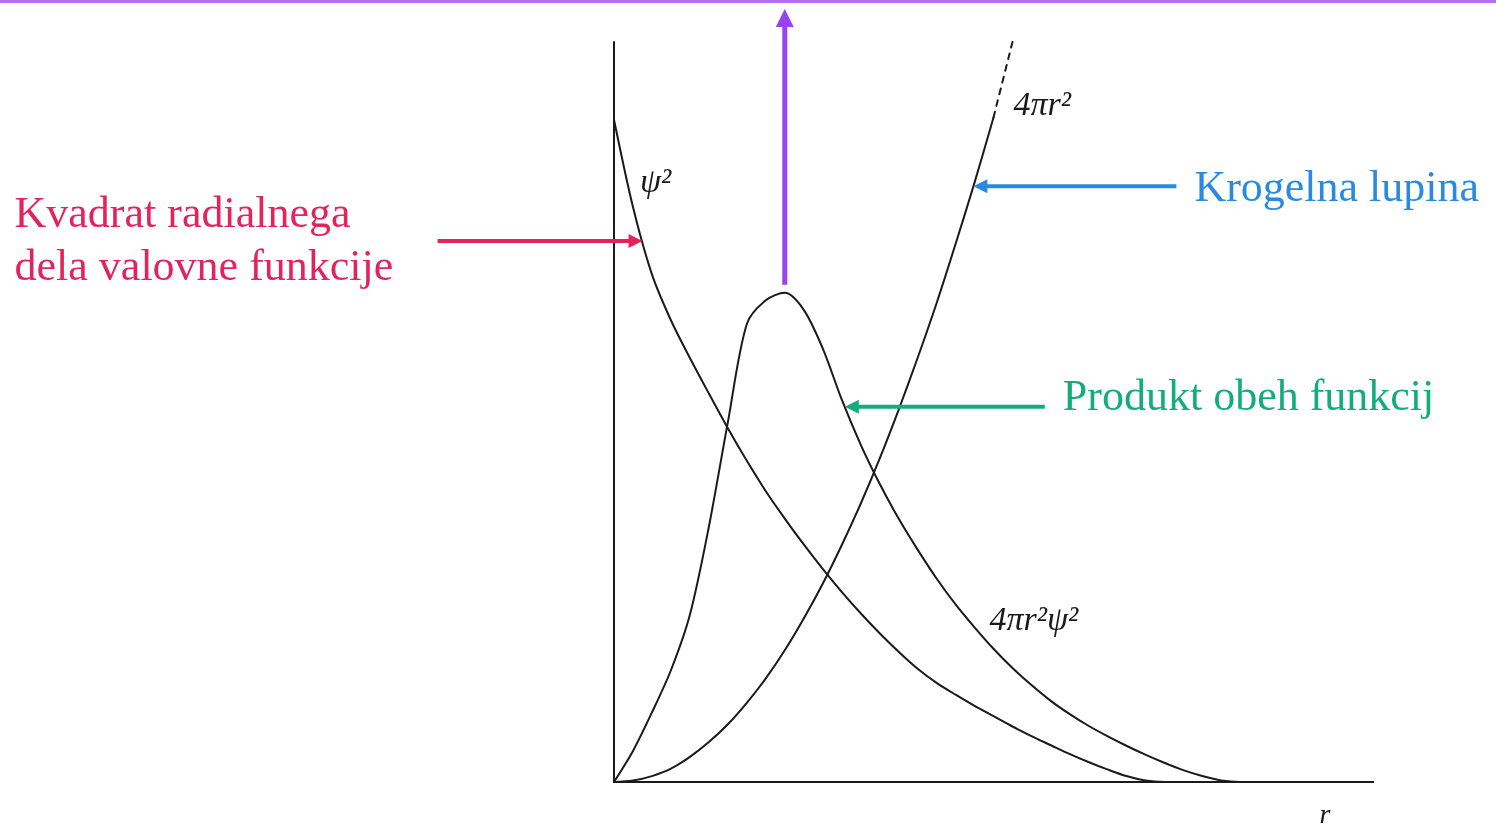 This screenshot has width=1496, height=826. I want to click on annotation: Krogelna lupina, so click(1337, 186).